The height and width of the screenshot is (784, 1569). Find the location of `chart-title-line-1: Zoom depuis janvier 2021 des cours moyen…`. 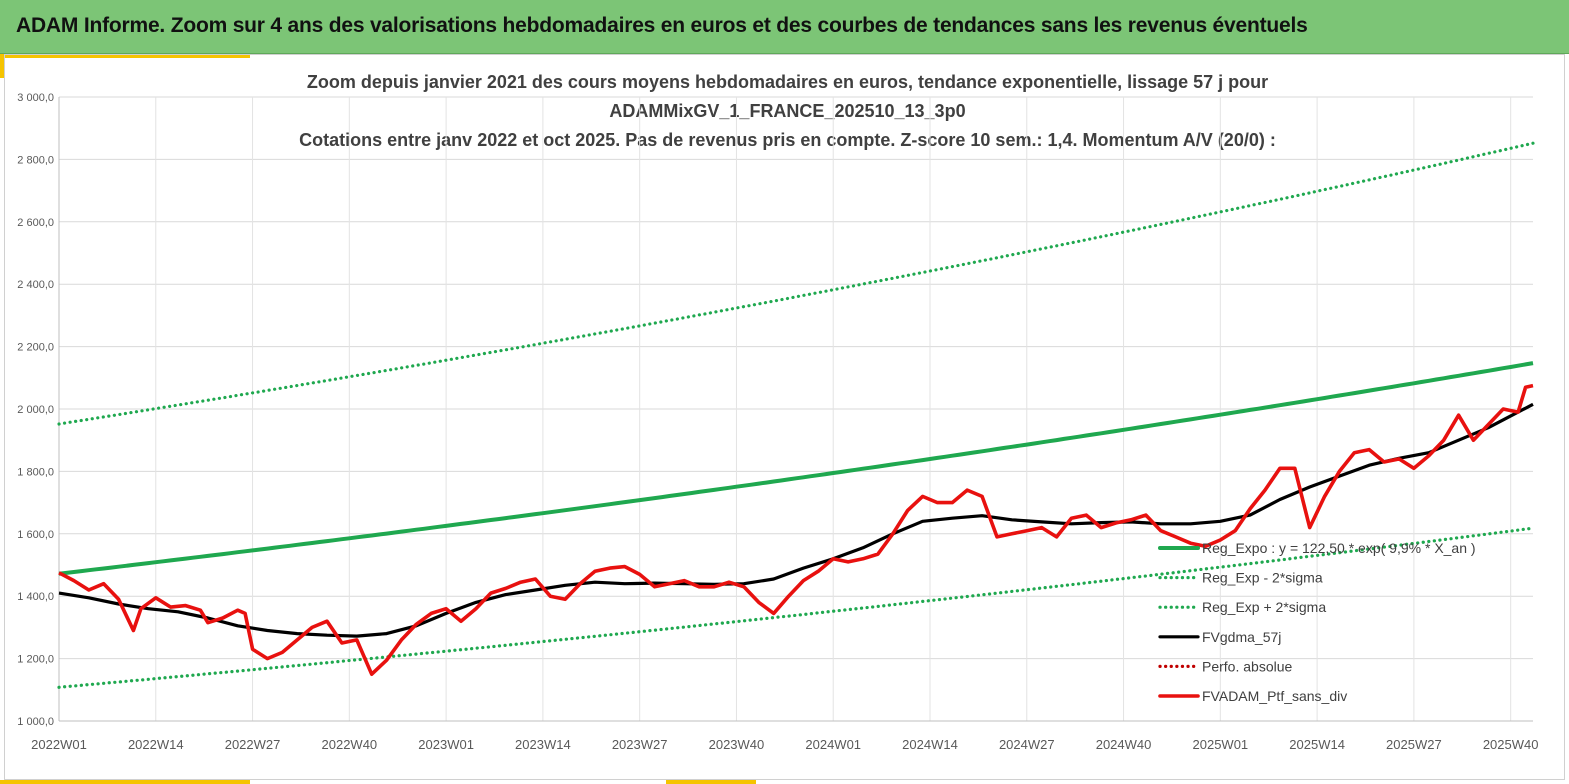

chart-title-line-1: Zoom depuis janvier 2021 des cours moyen… is located at coordinates (787, 82).